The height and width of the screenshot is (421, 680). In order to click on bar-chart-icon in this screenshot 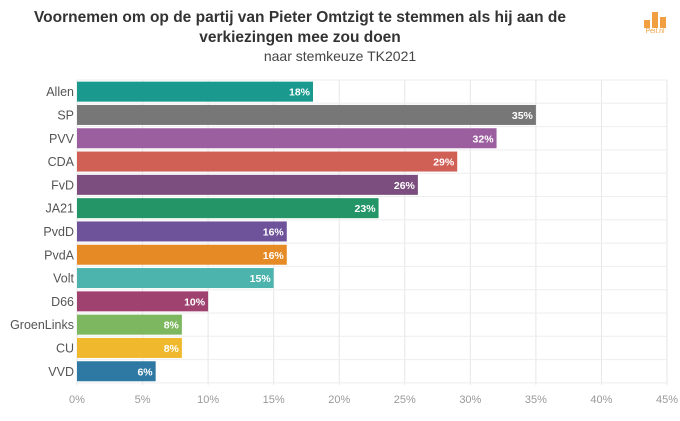, I will do `click(655, 20)`.